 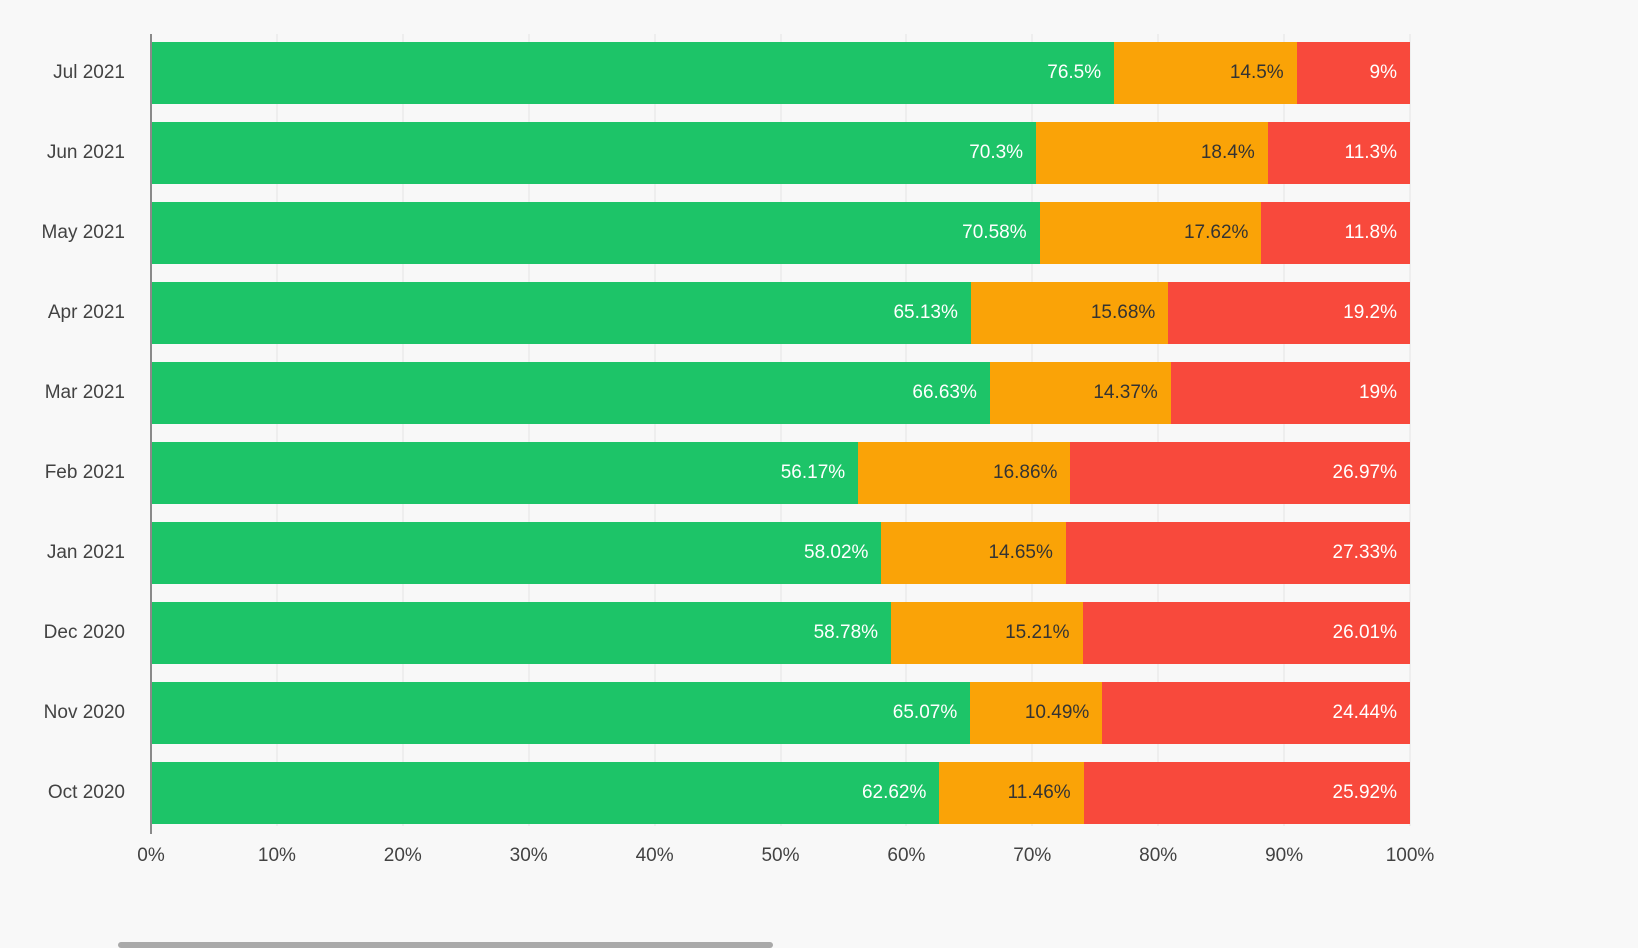 I want to click on bar-segment-orange: 14.37%, so click(x=1080, y=393).